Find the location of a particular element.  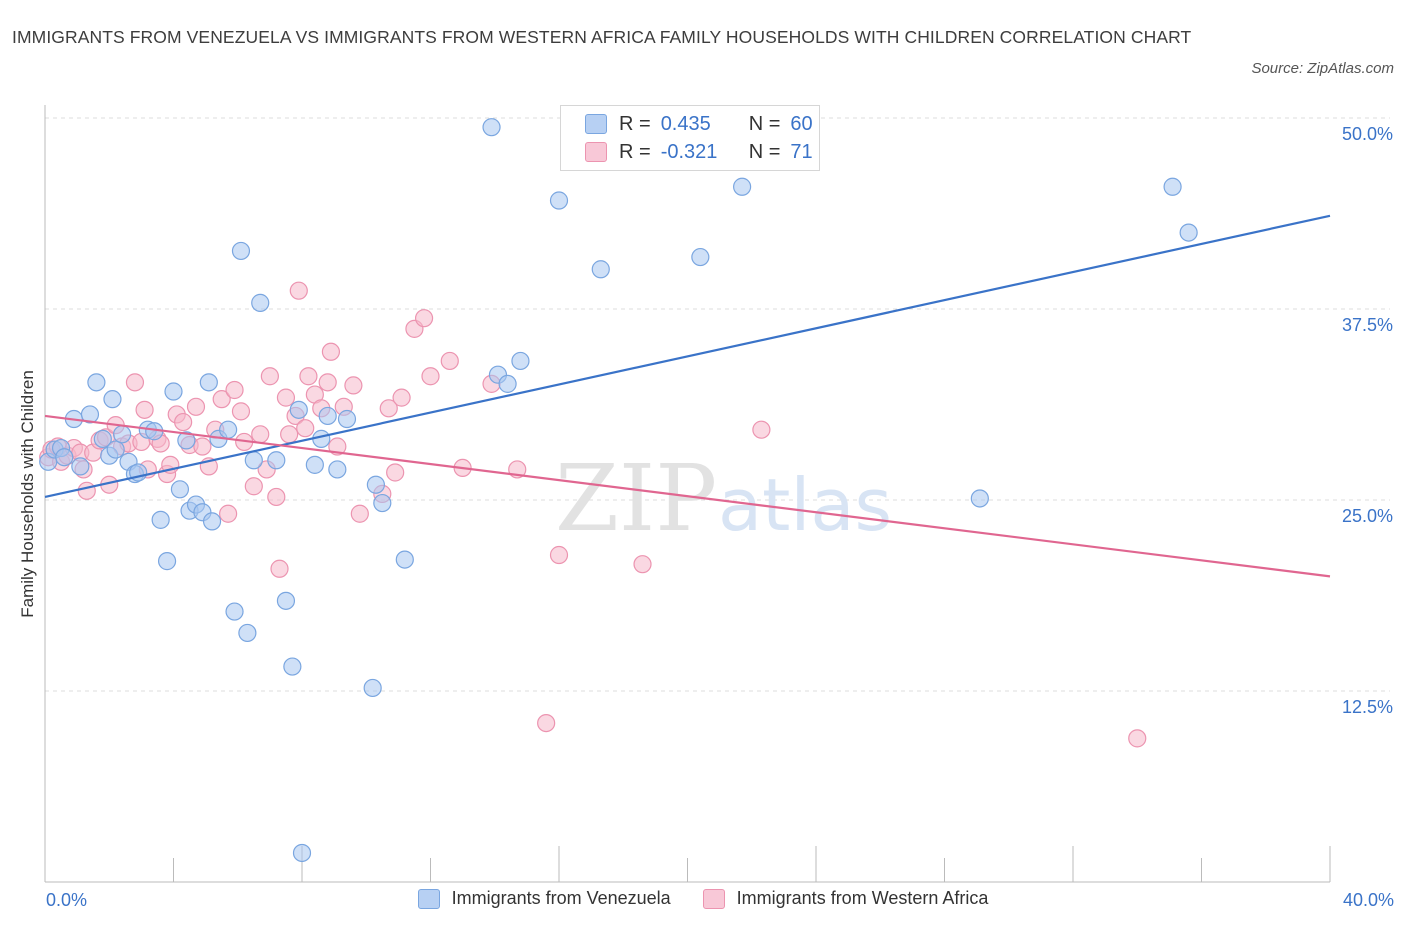

y-tick-label: 25.0% is located at coordinates (1367, 516).